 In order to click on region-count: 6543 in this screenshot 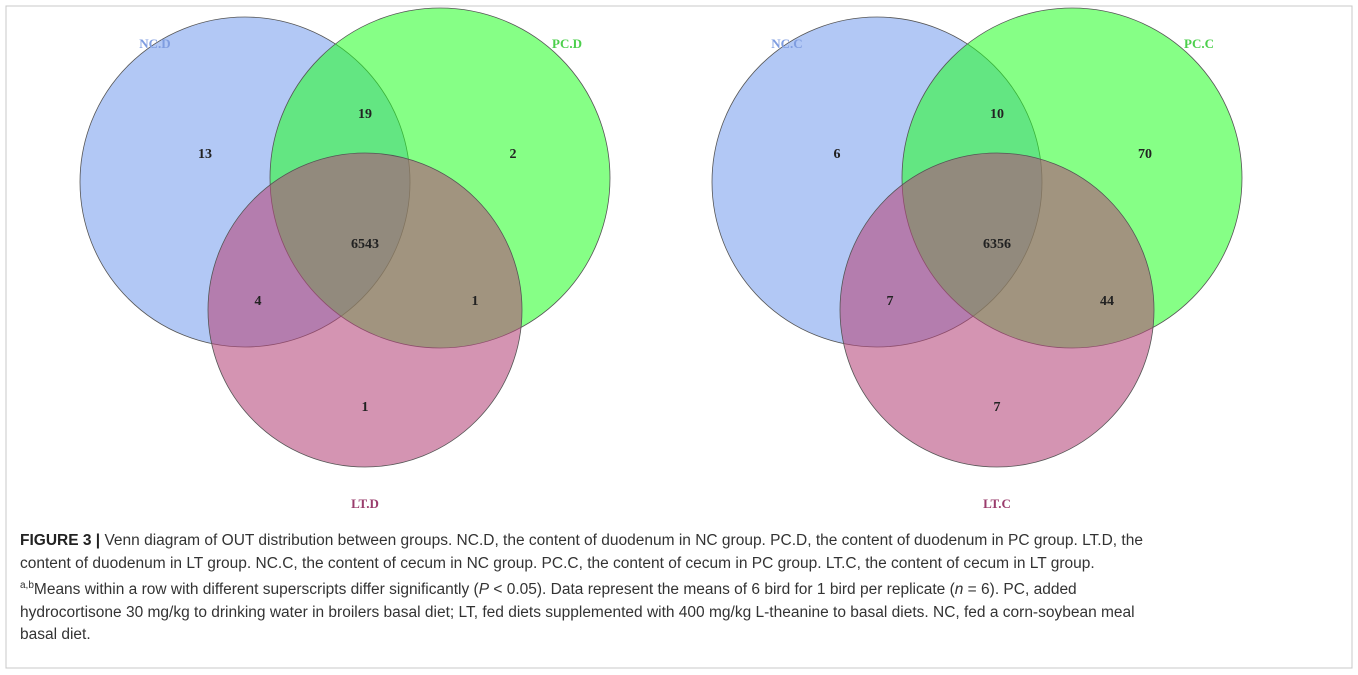, I will do `click(365, 244)`.